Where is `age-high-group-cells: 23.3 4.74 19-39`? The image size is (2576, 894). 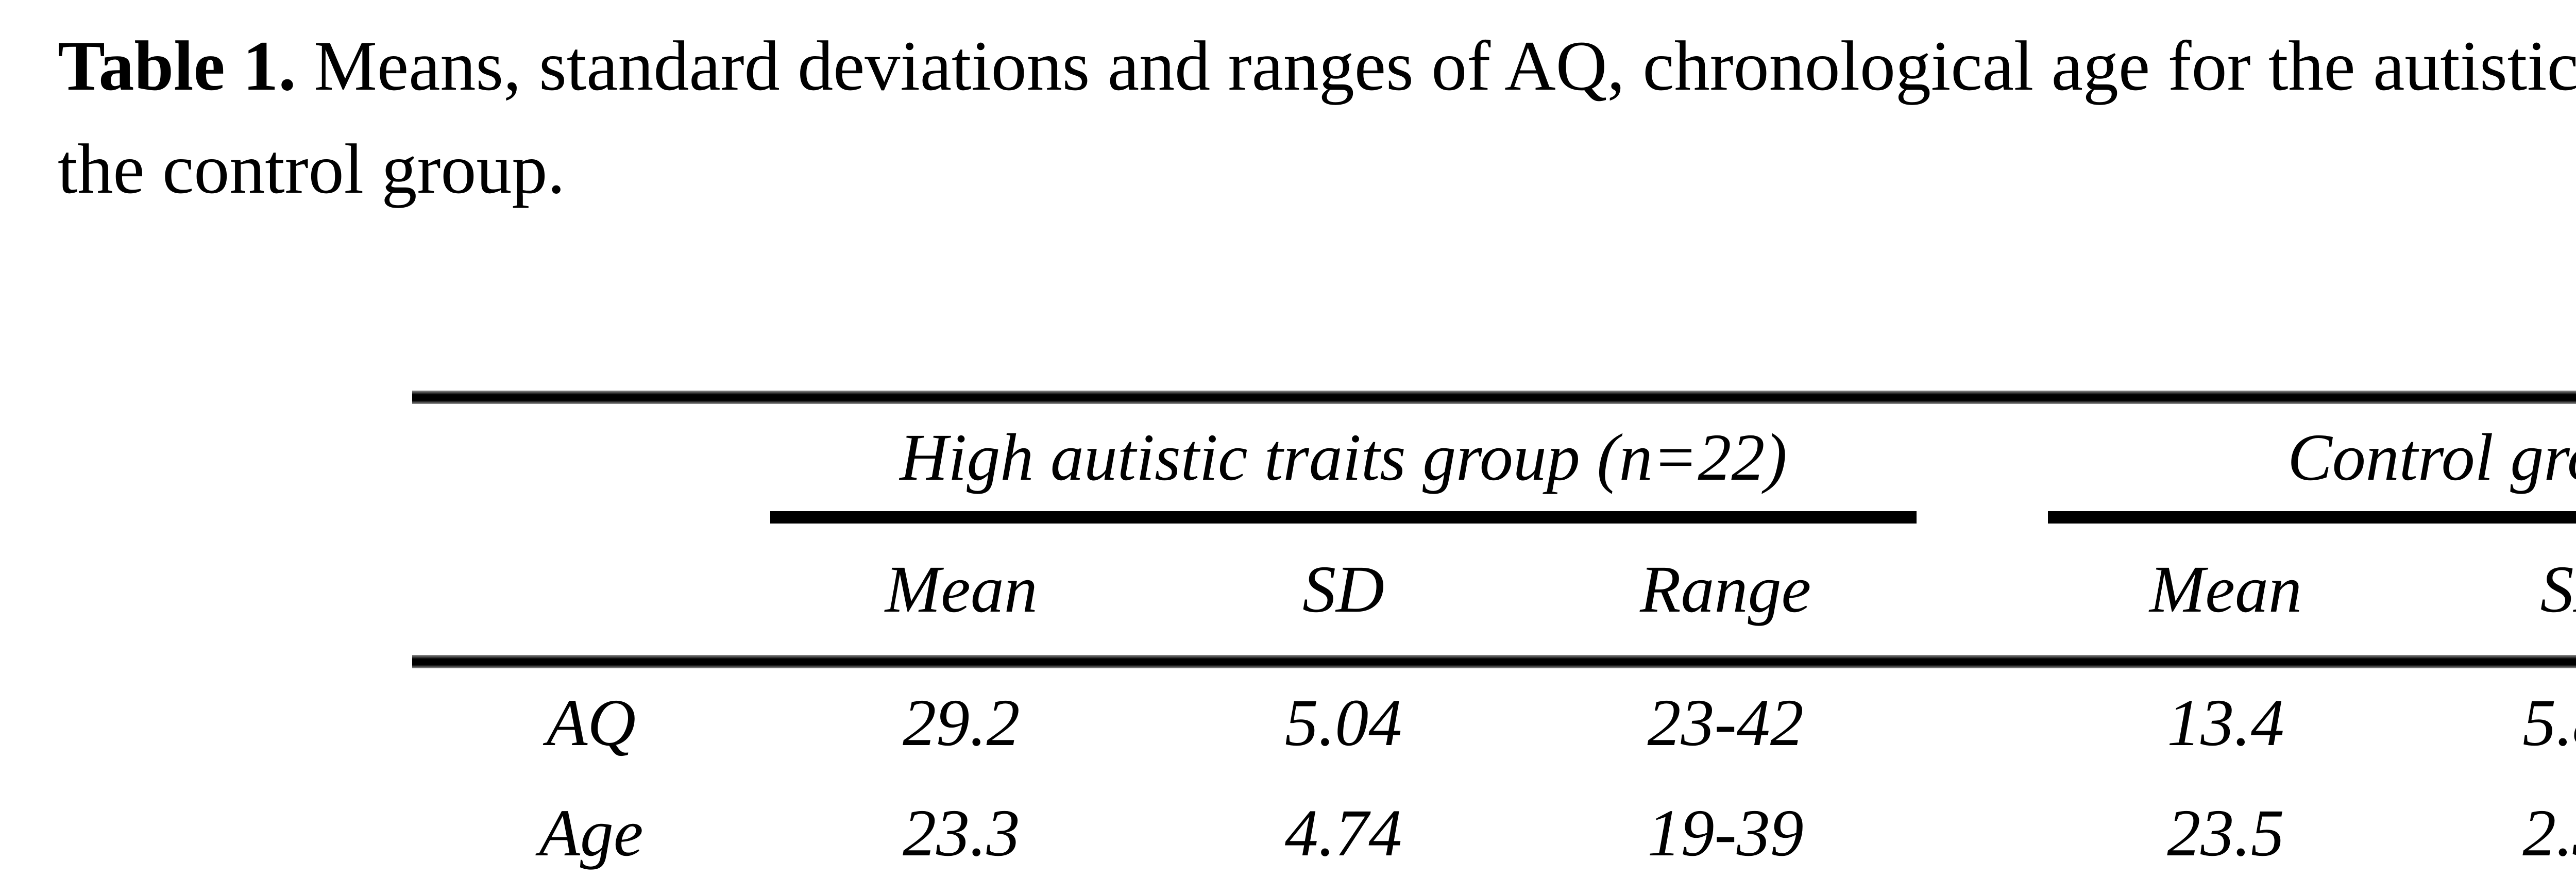
age-high-group-cells: 23.3 4.74 19-39 is located at coordinates (1343, 834).